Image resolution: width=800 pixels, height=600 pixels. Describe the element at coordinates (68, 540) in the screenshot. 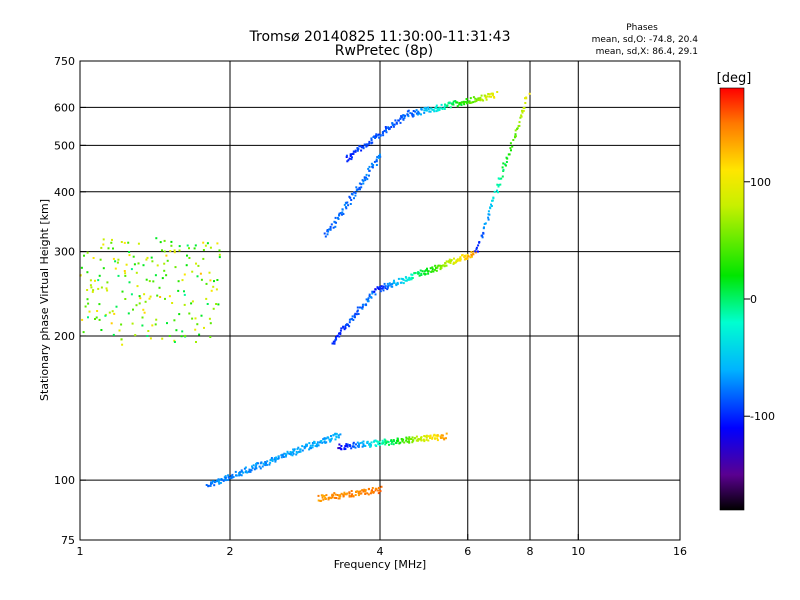

I see `y-tick-label: 75` at that location.